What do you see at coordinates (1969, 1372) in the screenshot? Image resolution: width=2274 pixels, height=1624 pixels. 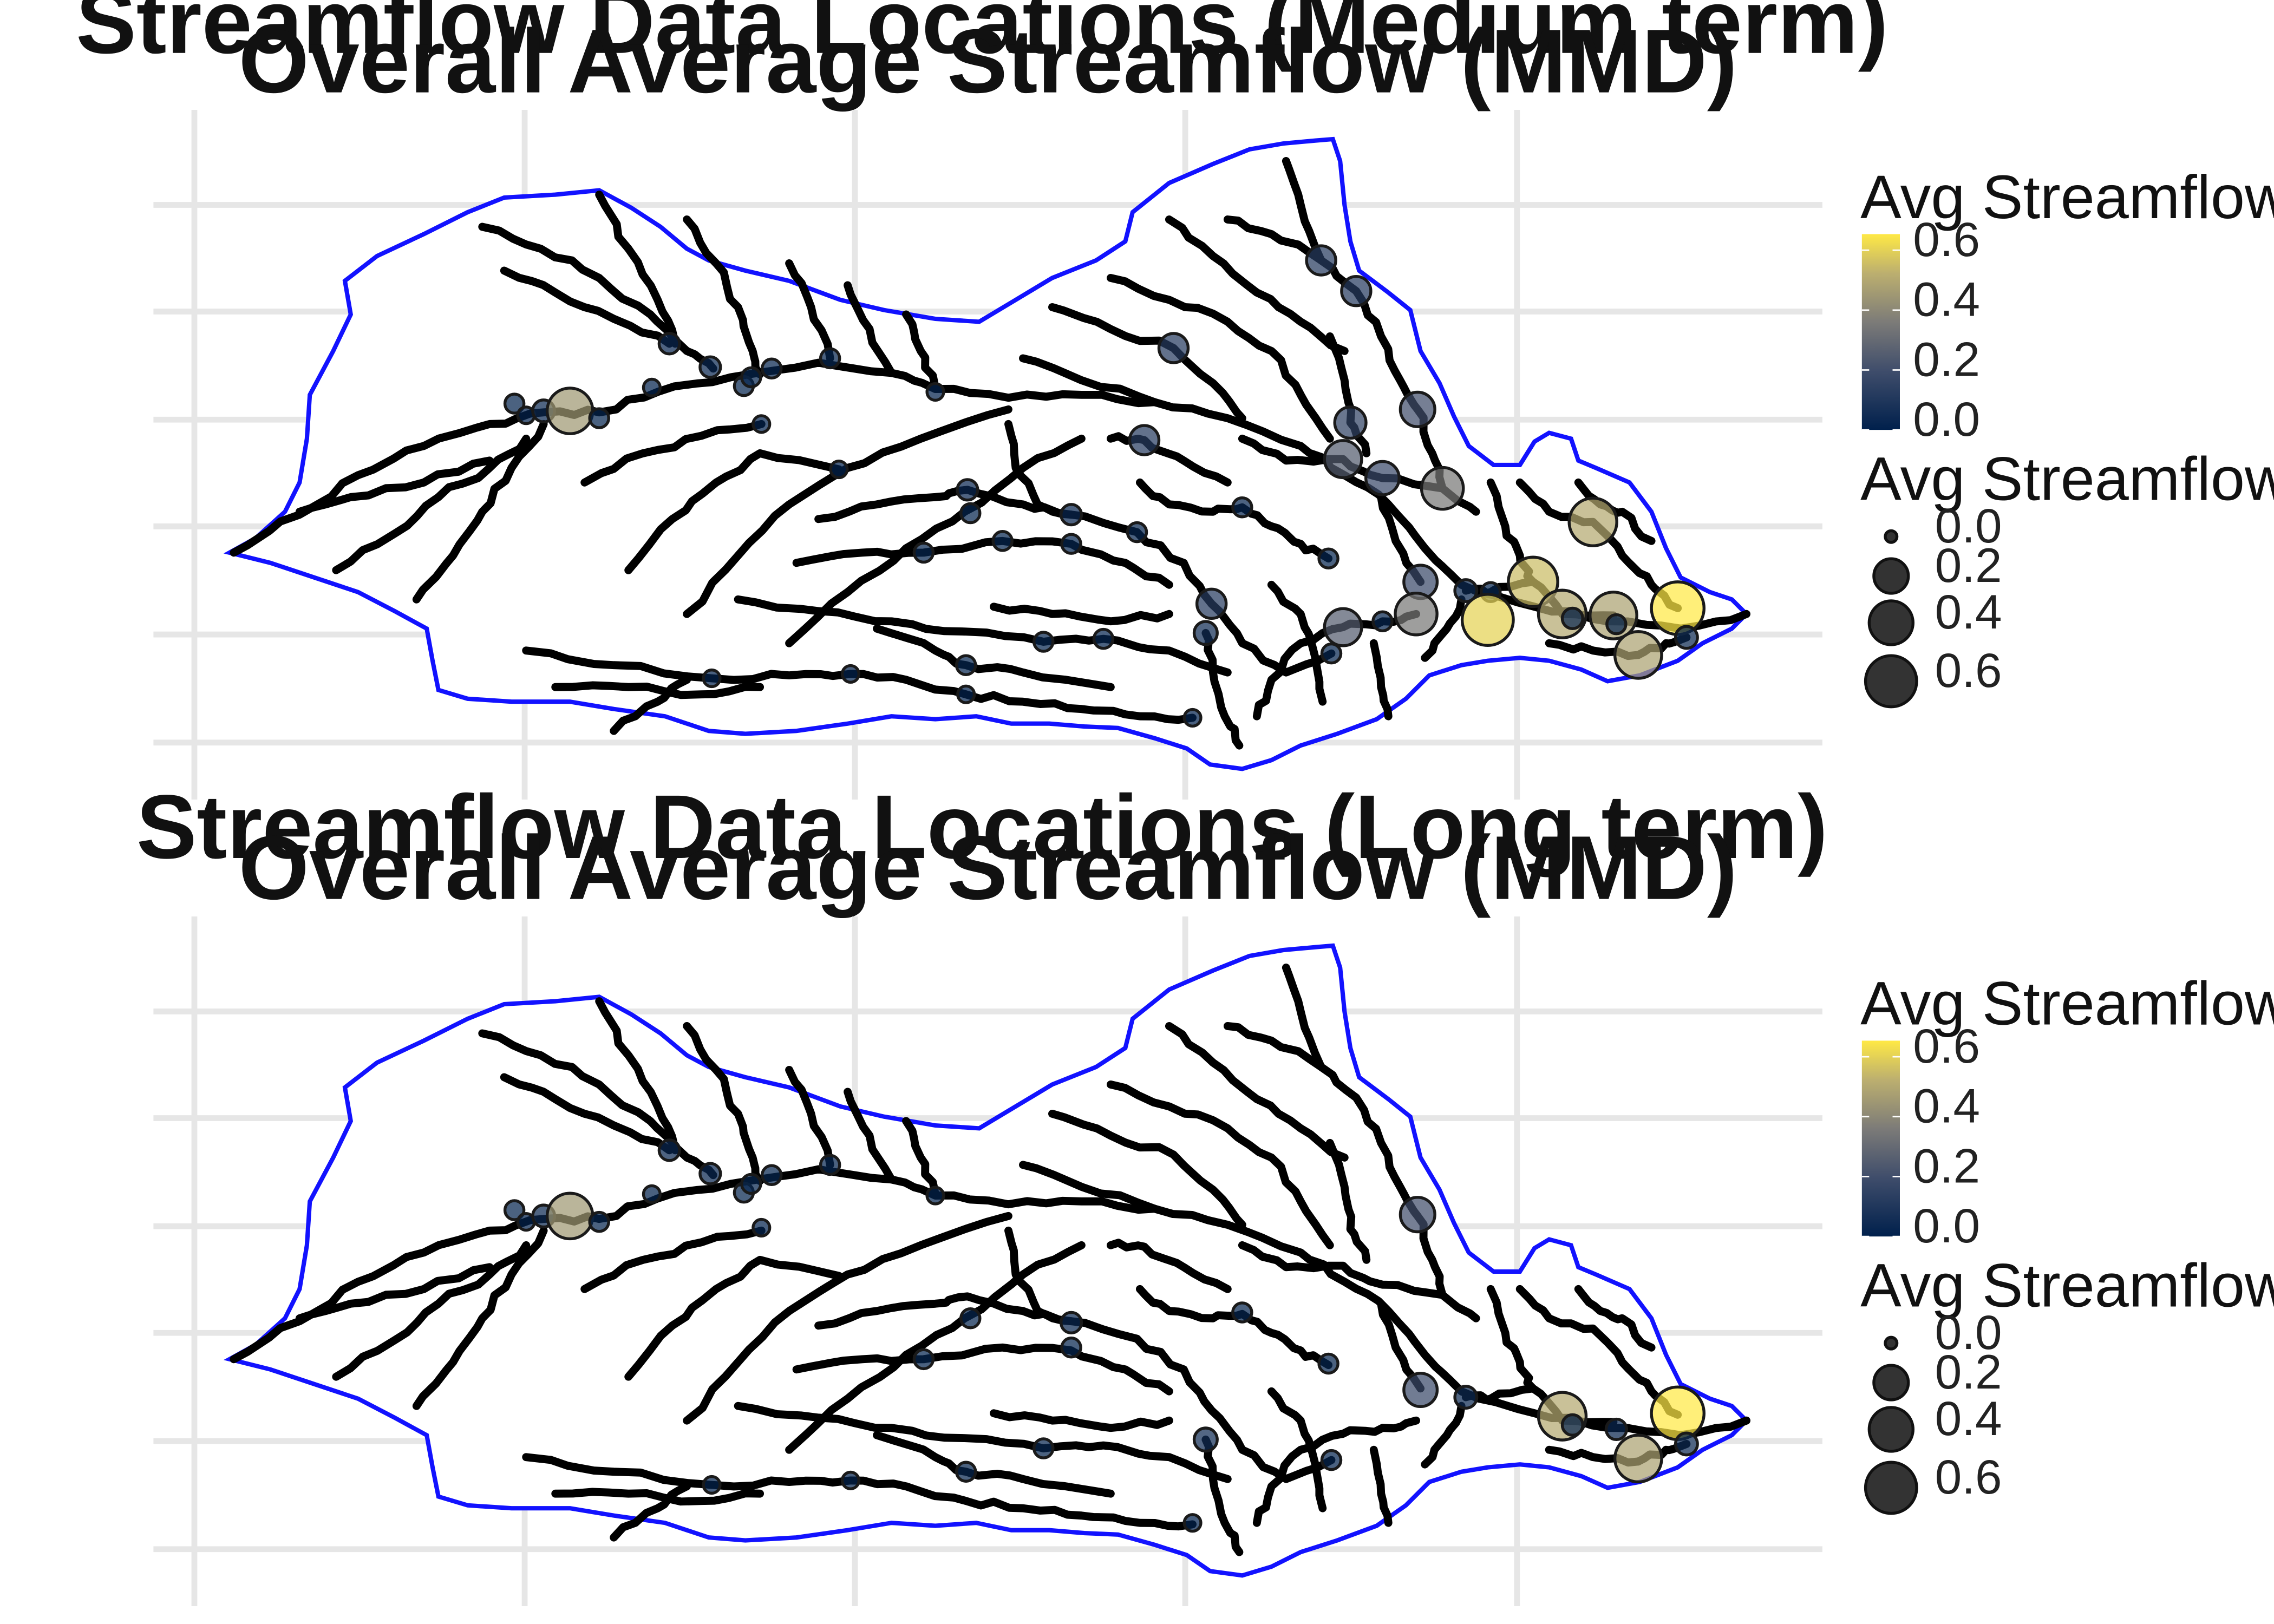 I see `legend-size-tick: 0.2` at bounding box center [1969, 1372].